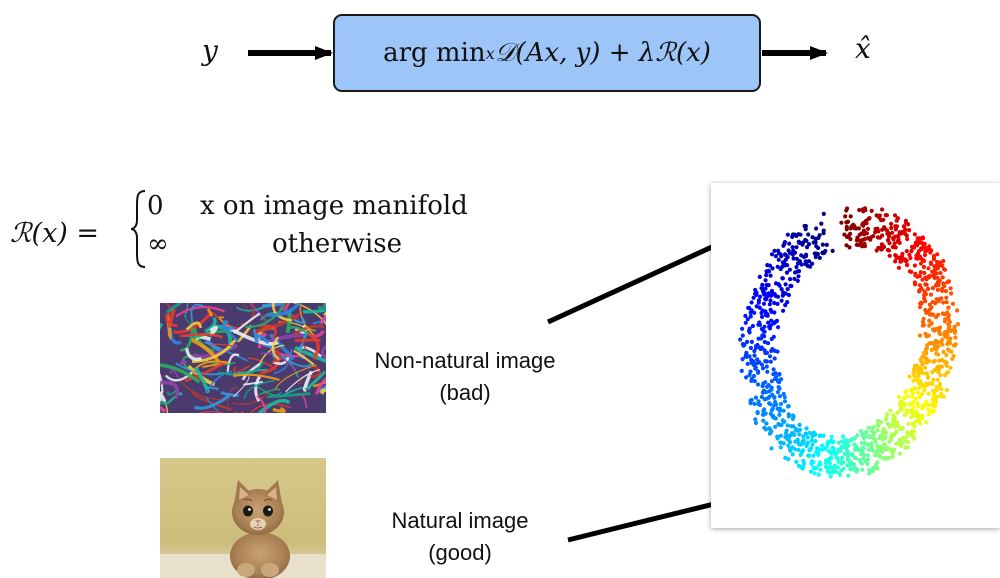  I want to click on non-natural-image, so click(243, 358).